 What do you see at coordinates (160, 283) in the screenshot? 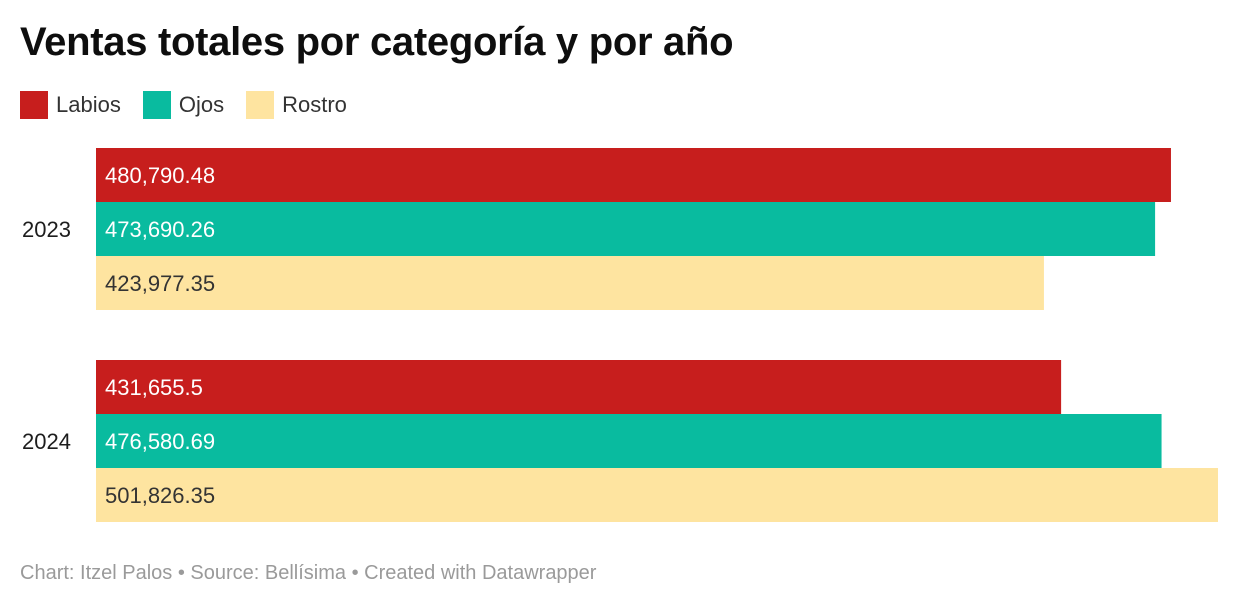
I see `bar-value-label-rostro-2023: 423,977.35` at bounding box center [160, 283].